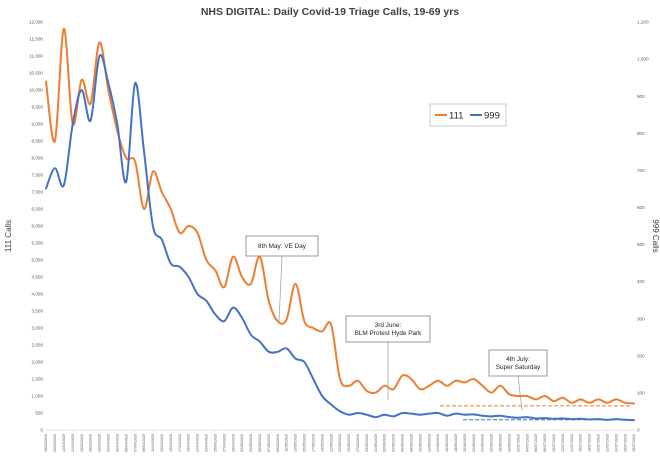 The width and height of the screenshot is (660, 470). Describe the element at coordinates (527, 443) in the screenshot. I see `x-tick-label: 04/07/2020` at that location.